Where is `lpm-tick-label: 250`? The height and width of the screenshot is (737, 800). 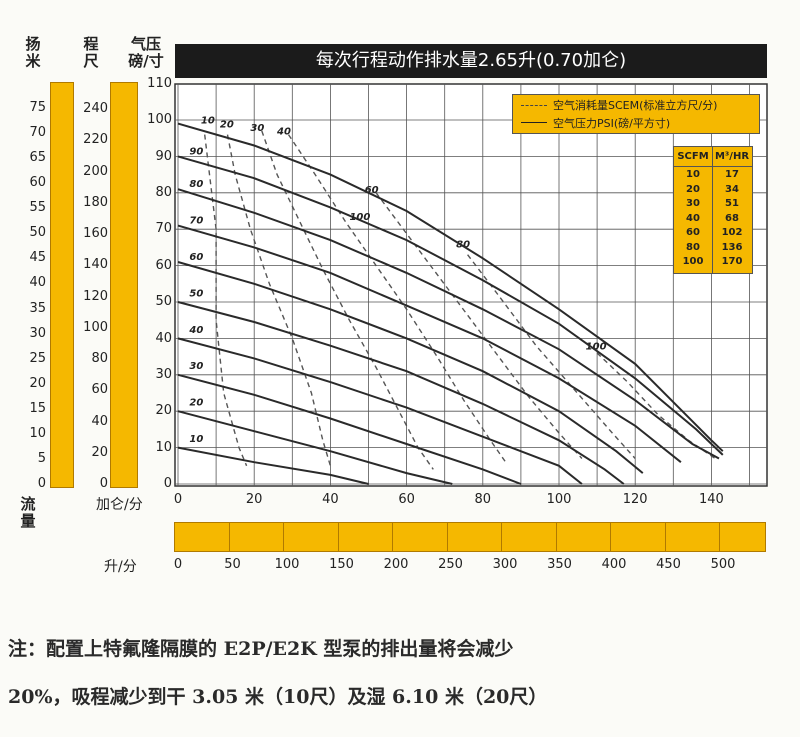
lpm-tick-label: 250 is located at coordinates (450, 564).